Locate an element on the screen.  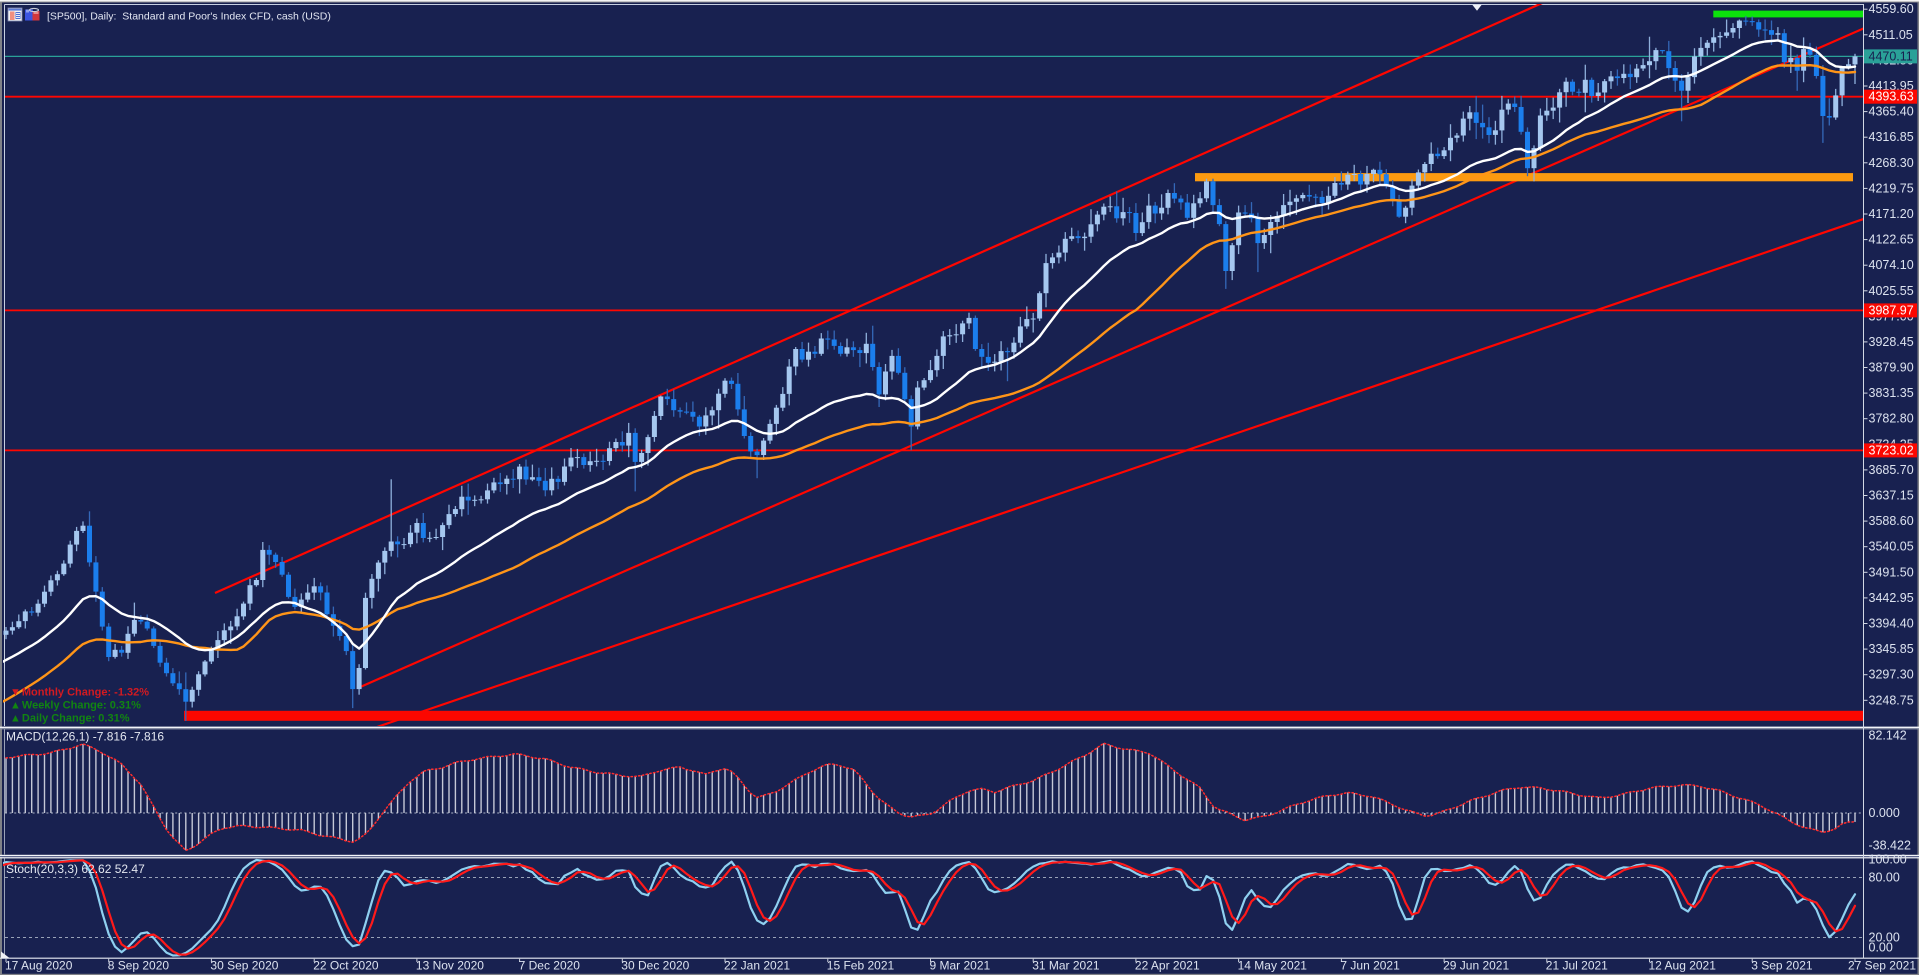
svg-text: 82.142 is located at coordinates (1888, 736).